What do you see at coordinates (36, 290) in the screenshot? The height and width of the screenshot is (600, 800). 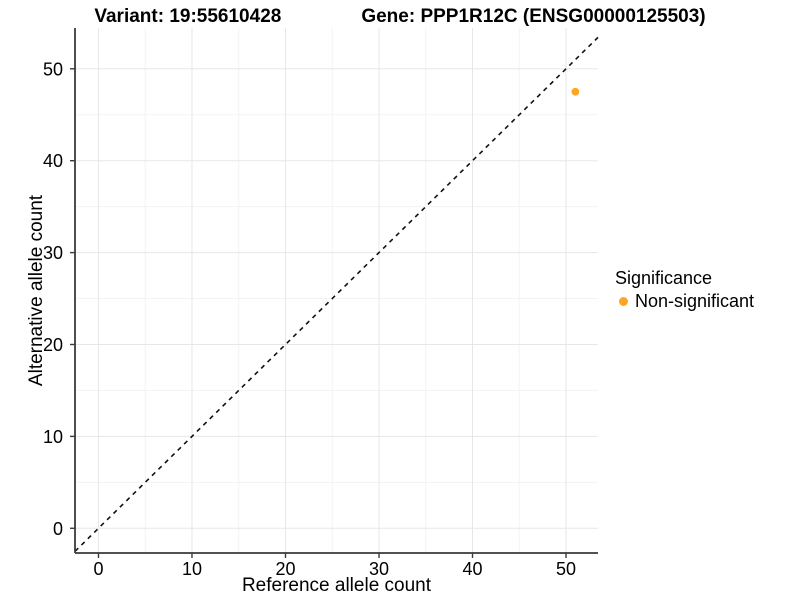 I see `y-axis-title: Alternative allele count` at bounding box center [36, 290].